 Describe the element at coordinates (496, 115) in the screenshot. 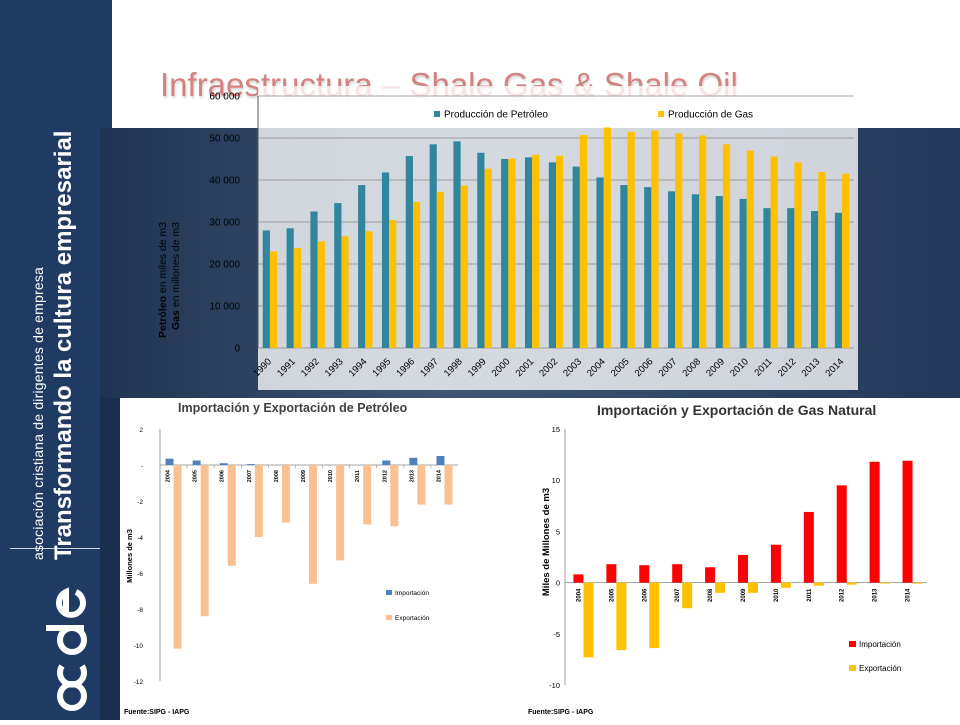

I see `legend-label: Producción de Petróleo` at that location.